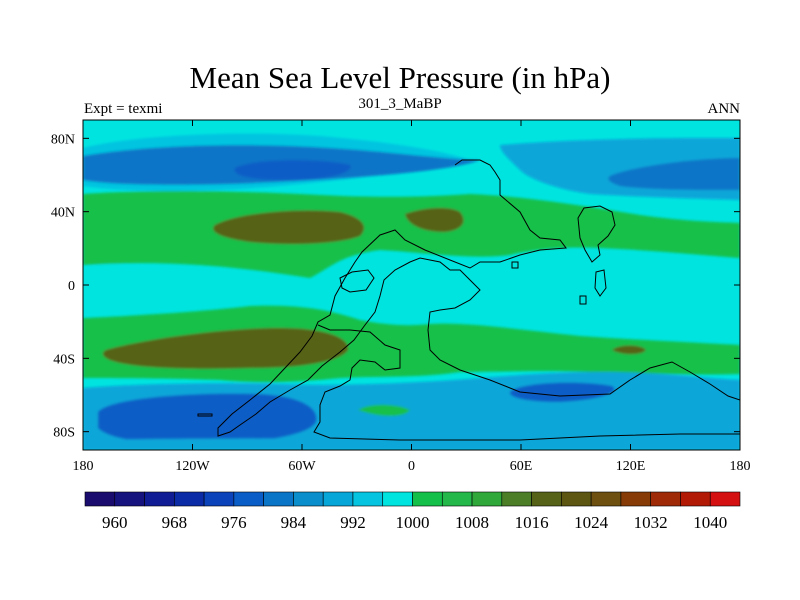  Describe the element at coordinates (192, 466) in the screenshot. I see `x-tick-label: 120W` at that location.